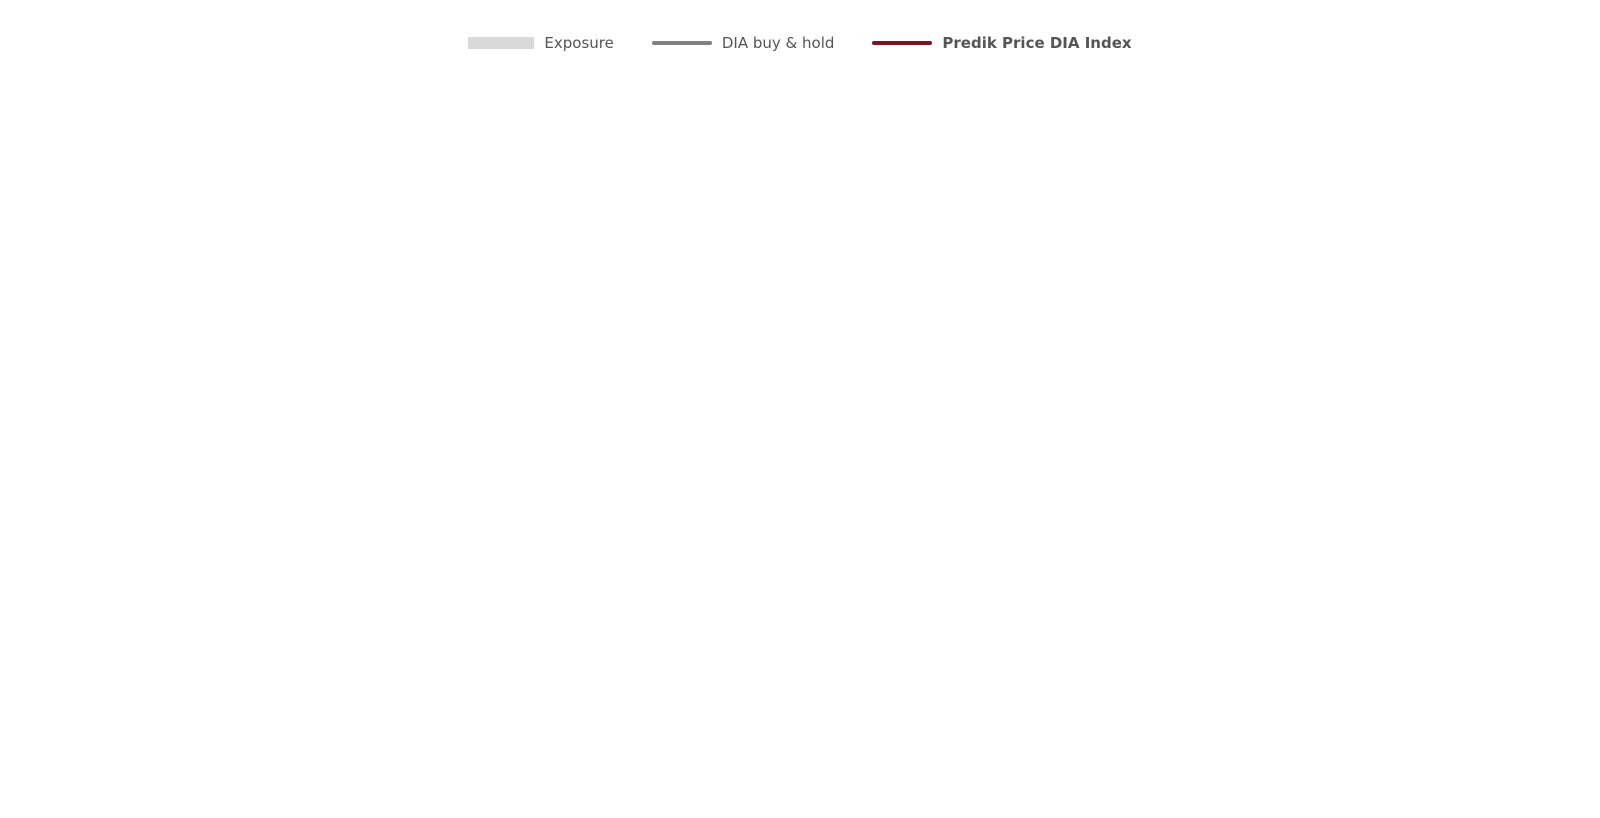 The height and width of the screenshot is (818, 1600). What do you see at coordinates (100, 358) in the screenshot?
I see `y-tick-label-left: 150%` at bounding box center [100, 358].